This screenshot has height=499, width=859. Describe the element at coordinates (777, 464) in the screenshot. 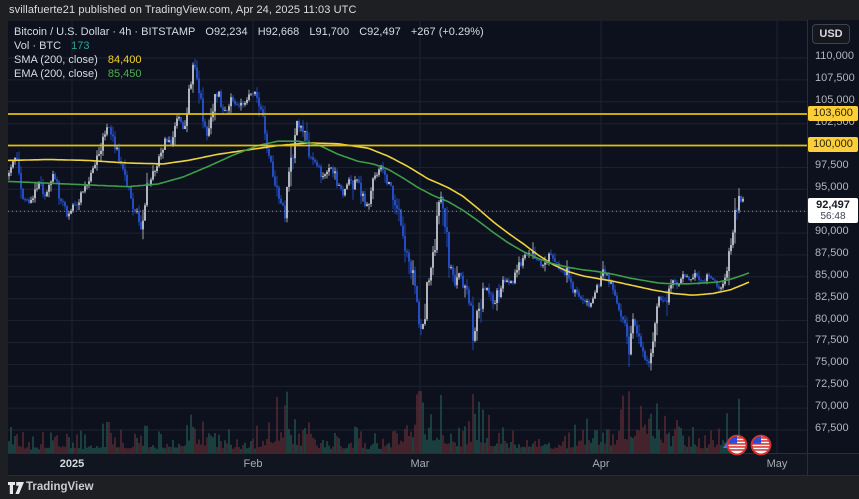

I see `time-tick-label: May` at that location.